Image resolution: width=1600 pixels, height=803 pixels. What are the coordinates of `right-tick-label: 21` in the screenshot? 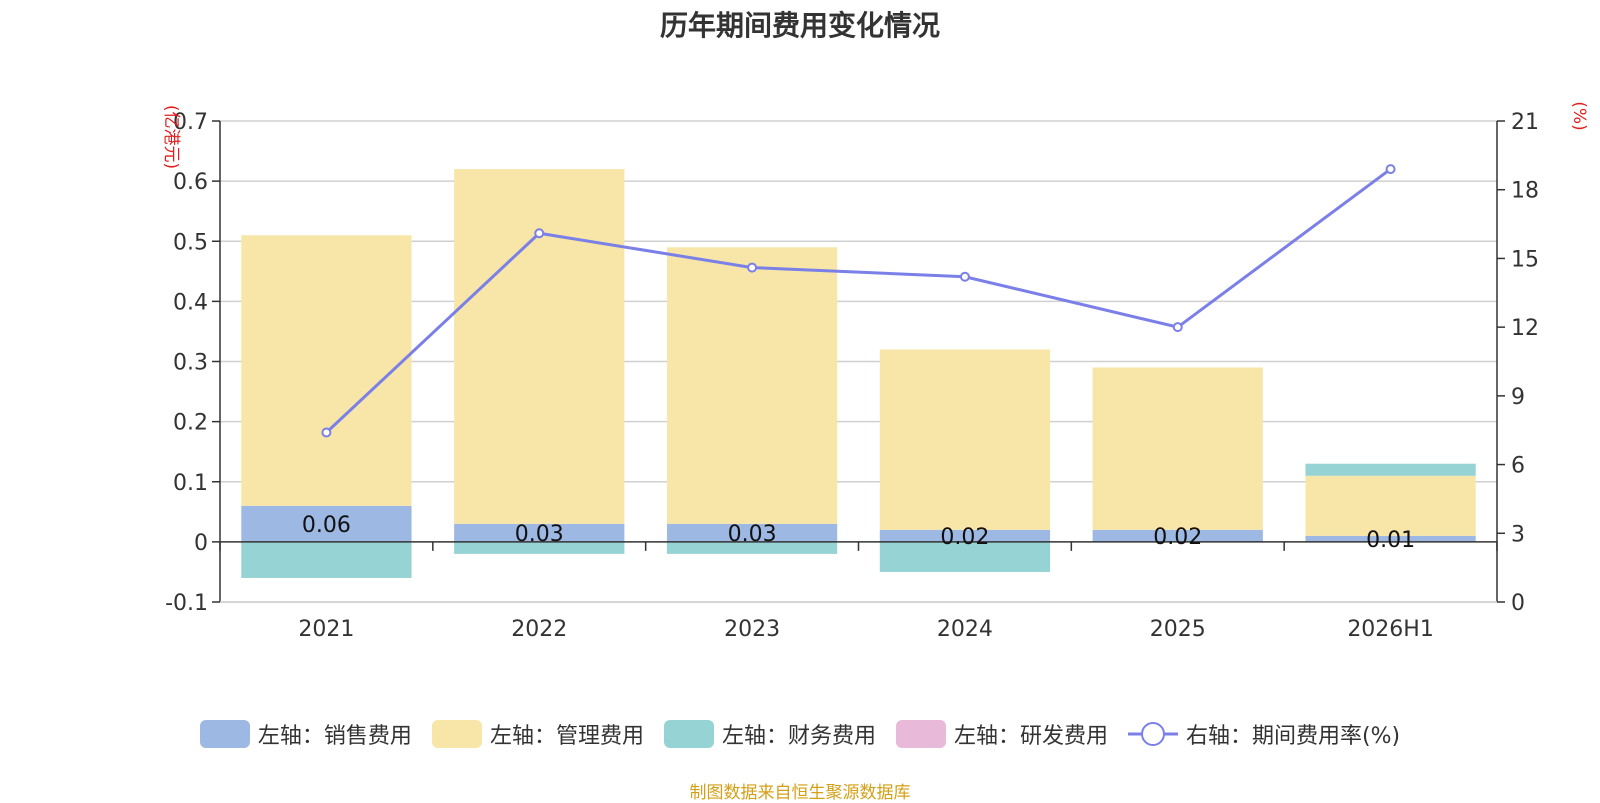 It's located at (1525, 122).